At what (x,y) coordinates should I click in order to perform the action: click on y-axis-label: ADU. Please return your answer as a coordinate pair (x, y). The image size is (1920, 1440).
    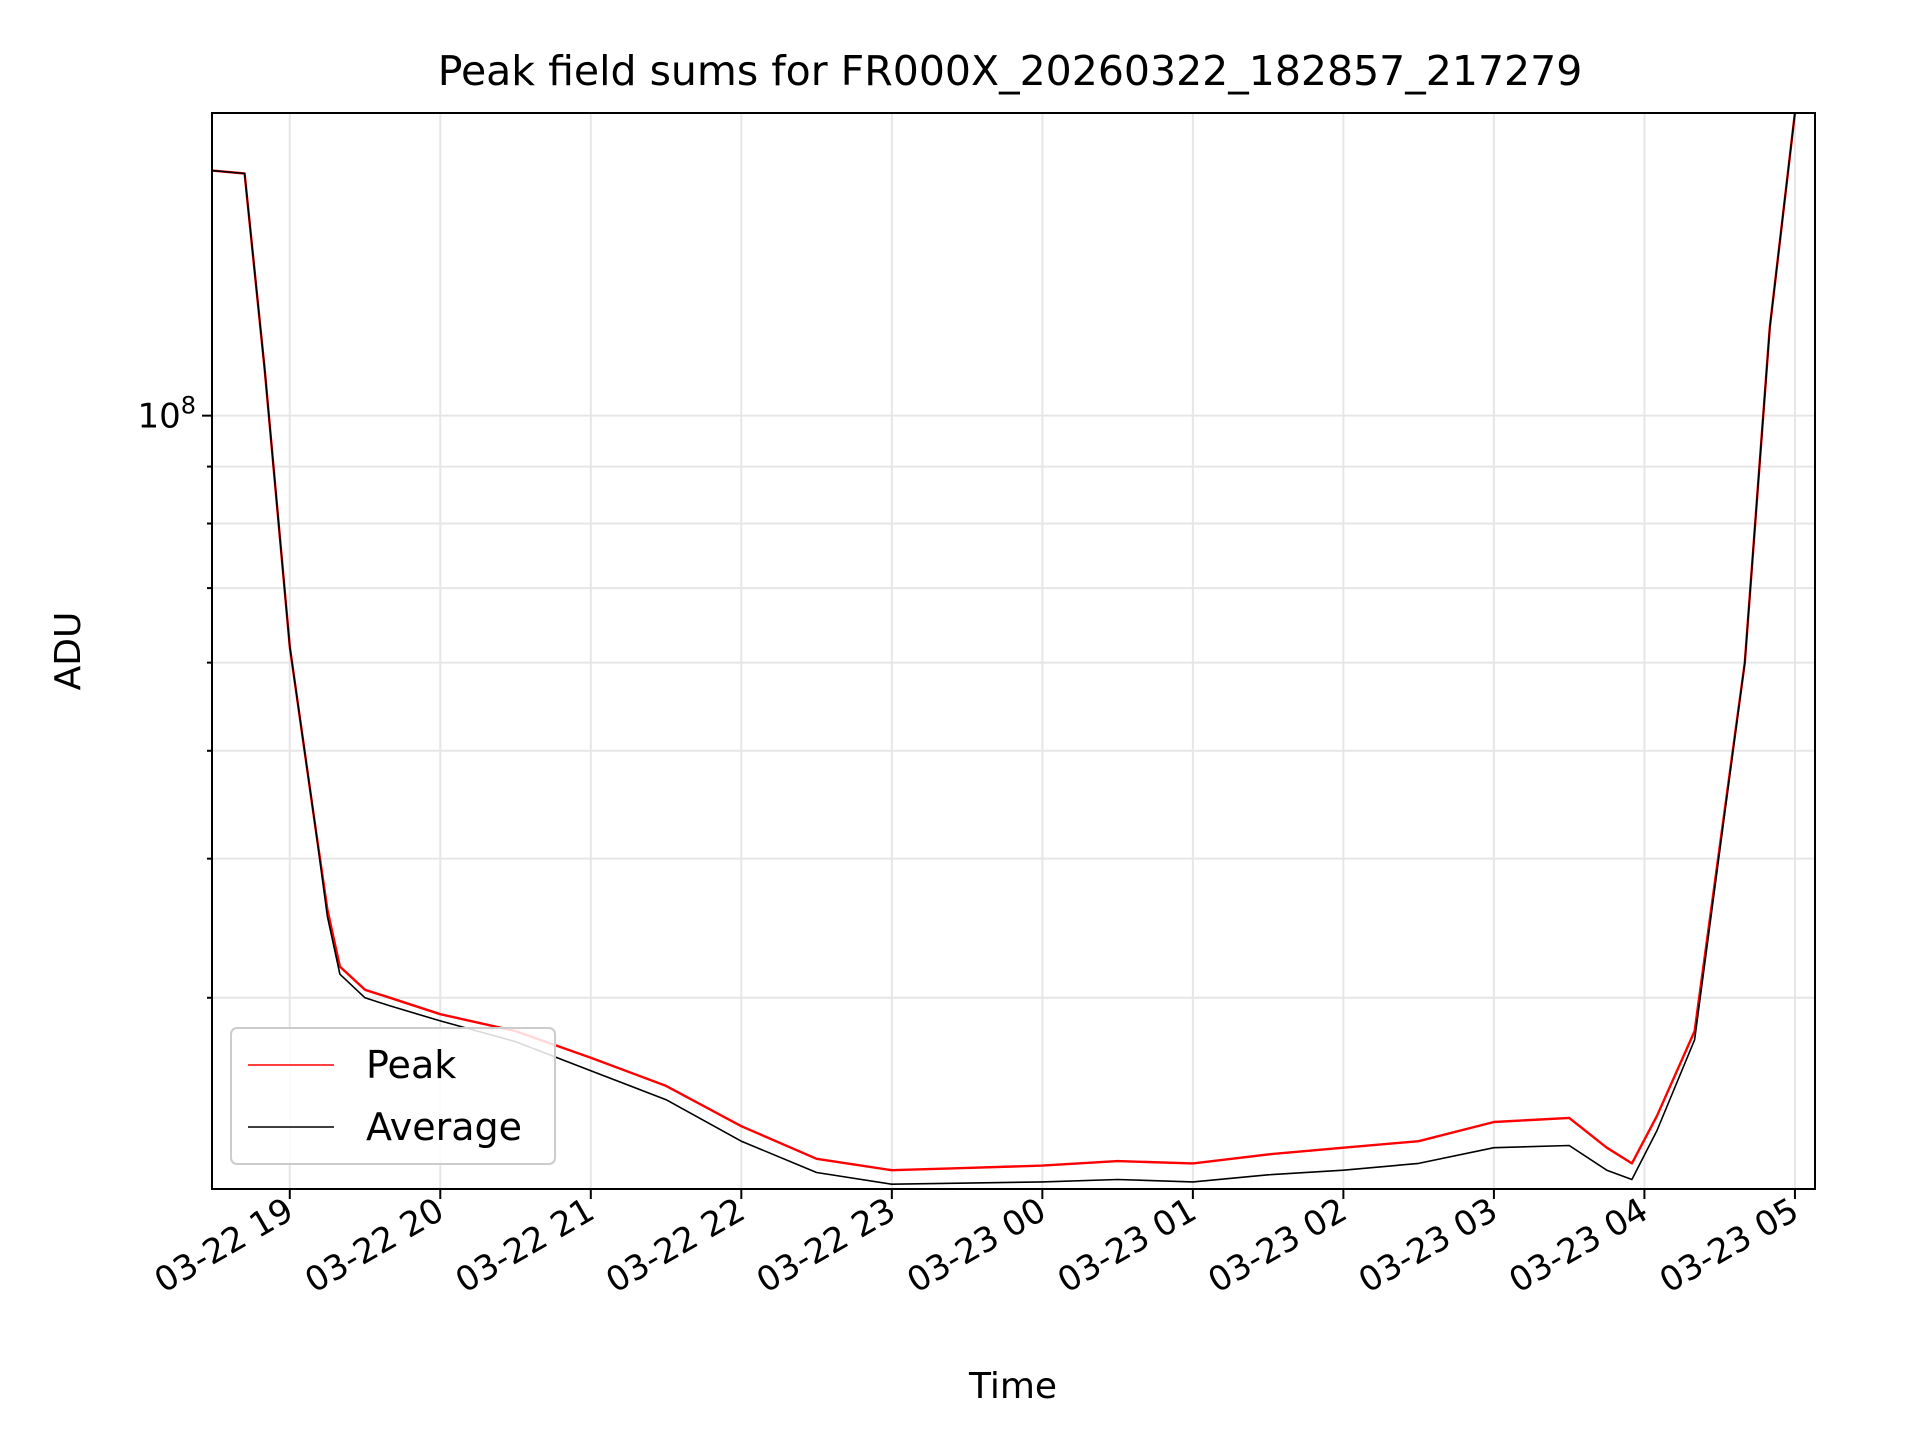
    Looking at the image, I should click on (68, 651).